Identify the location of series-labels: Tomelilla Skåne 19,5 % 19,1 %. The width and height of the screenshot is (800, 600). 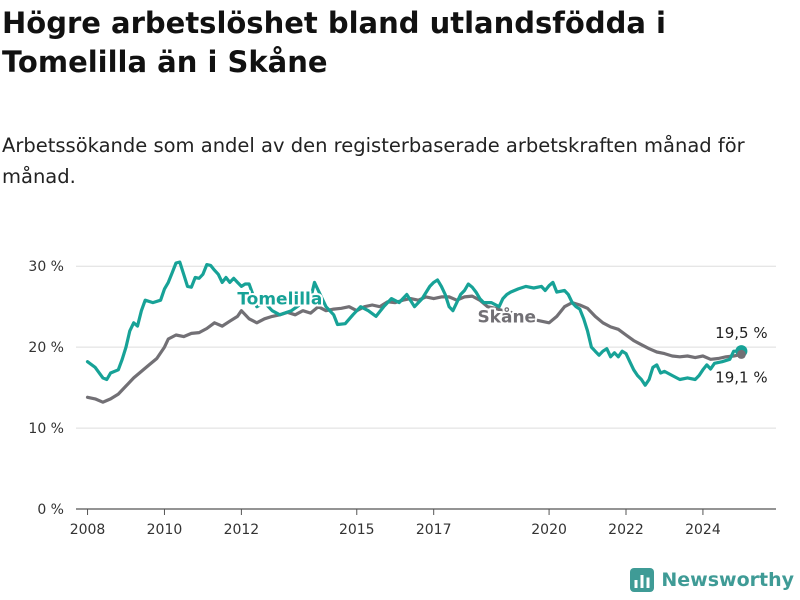
(502, 338).